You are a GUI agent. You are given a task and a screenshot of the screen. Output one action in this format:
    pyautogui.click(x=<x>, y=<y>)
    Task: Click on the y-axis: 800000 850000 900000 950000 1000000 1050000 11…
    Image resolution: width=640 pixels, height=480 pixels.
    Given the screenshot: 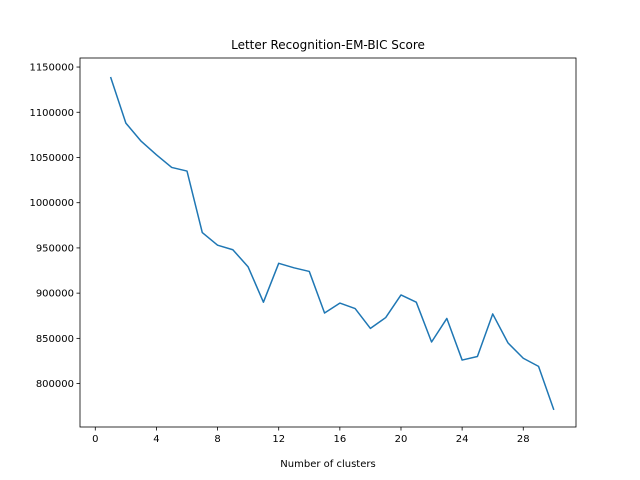 What is the action you would take?
    pyautogui.click(x=54, y=226)
    